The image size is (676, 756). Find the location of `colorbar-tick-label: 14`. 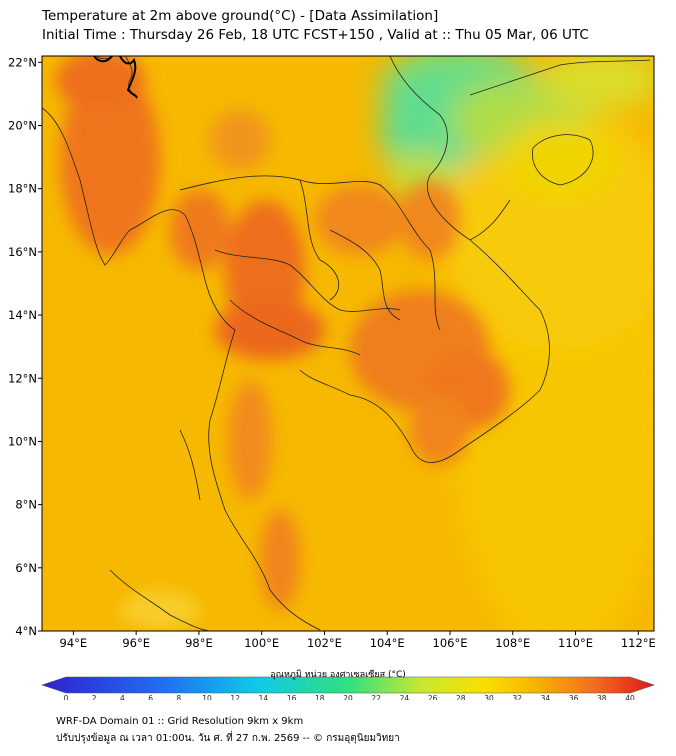

colorbar-tick-label: 14 is located at coordinates (264, 697).